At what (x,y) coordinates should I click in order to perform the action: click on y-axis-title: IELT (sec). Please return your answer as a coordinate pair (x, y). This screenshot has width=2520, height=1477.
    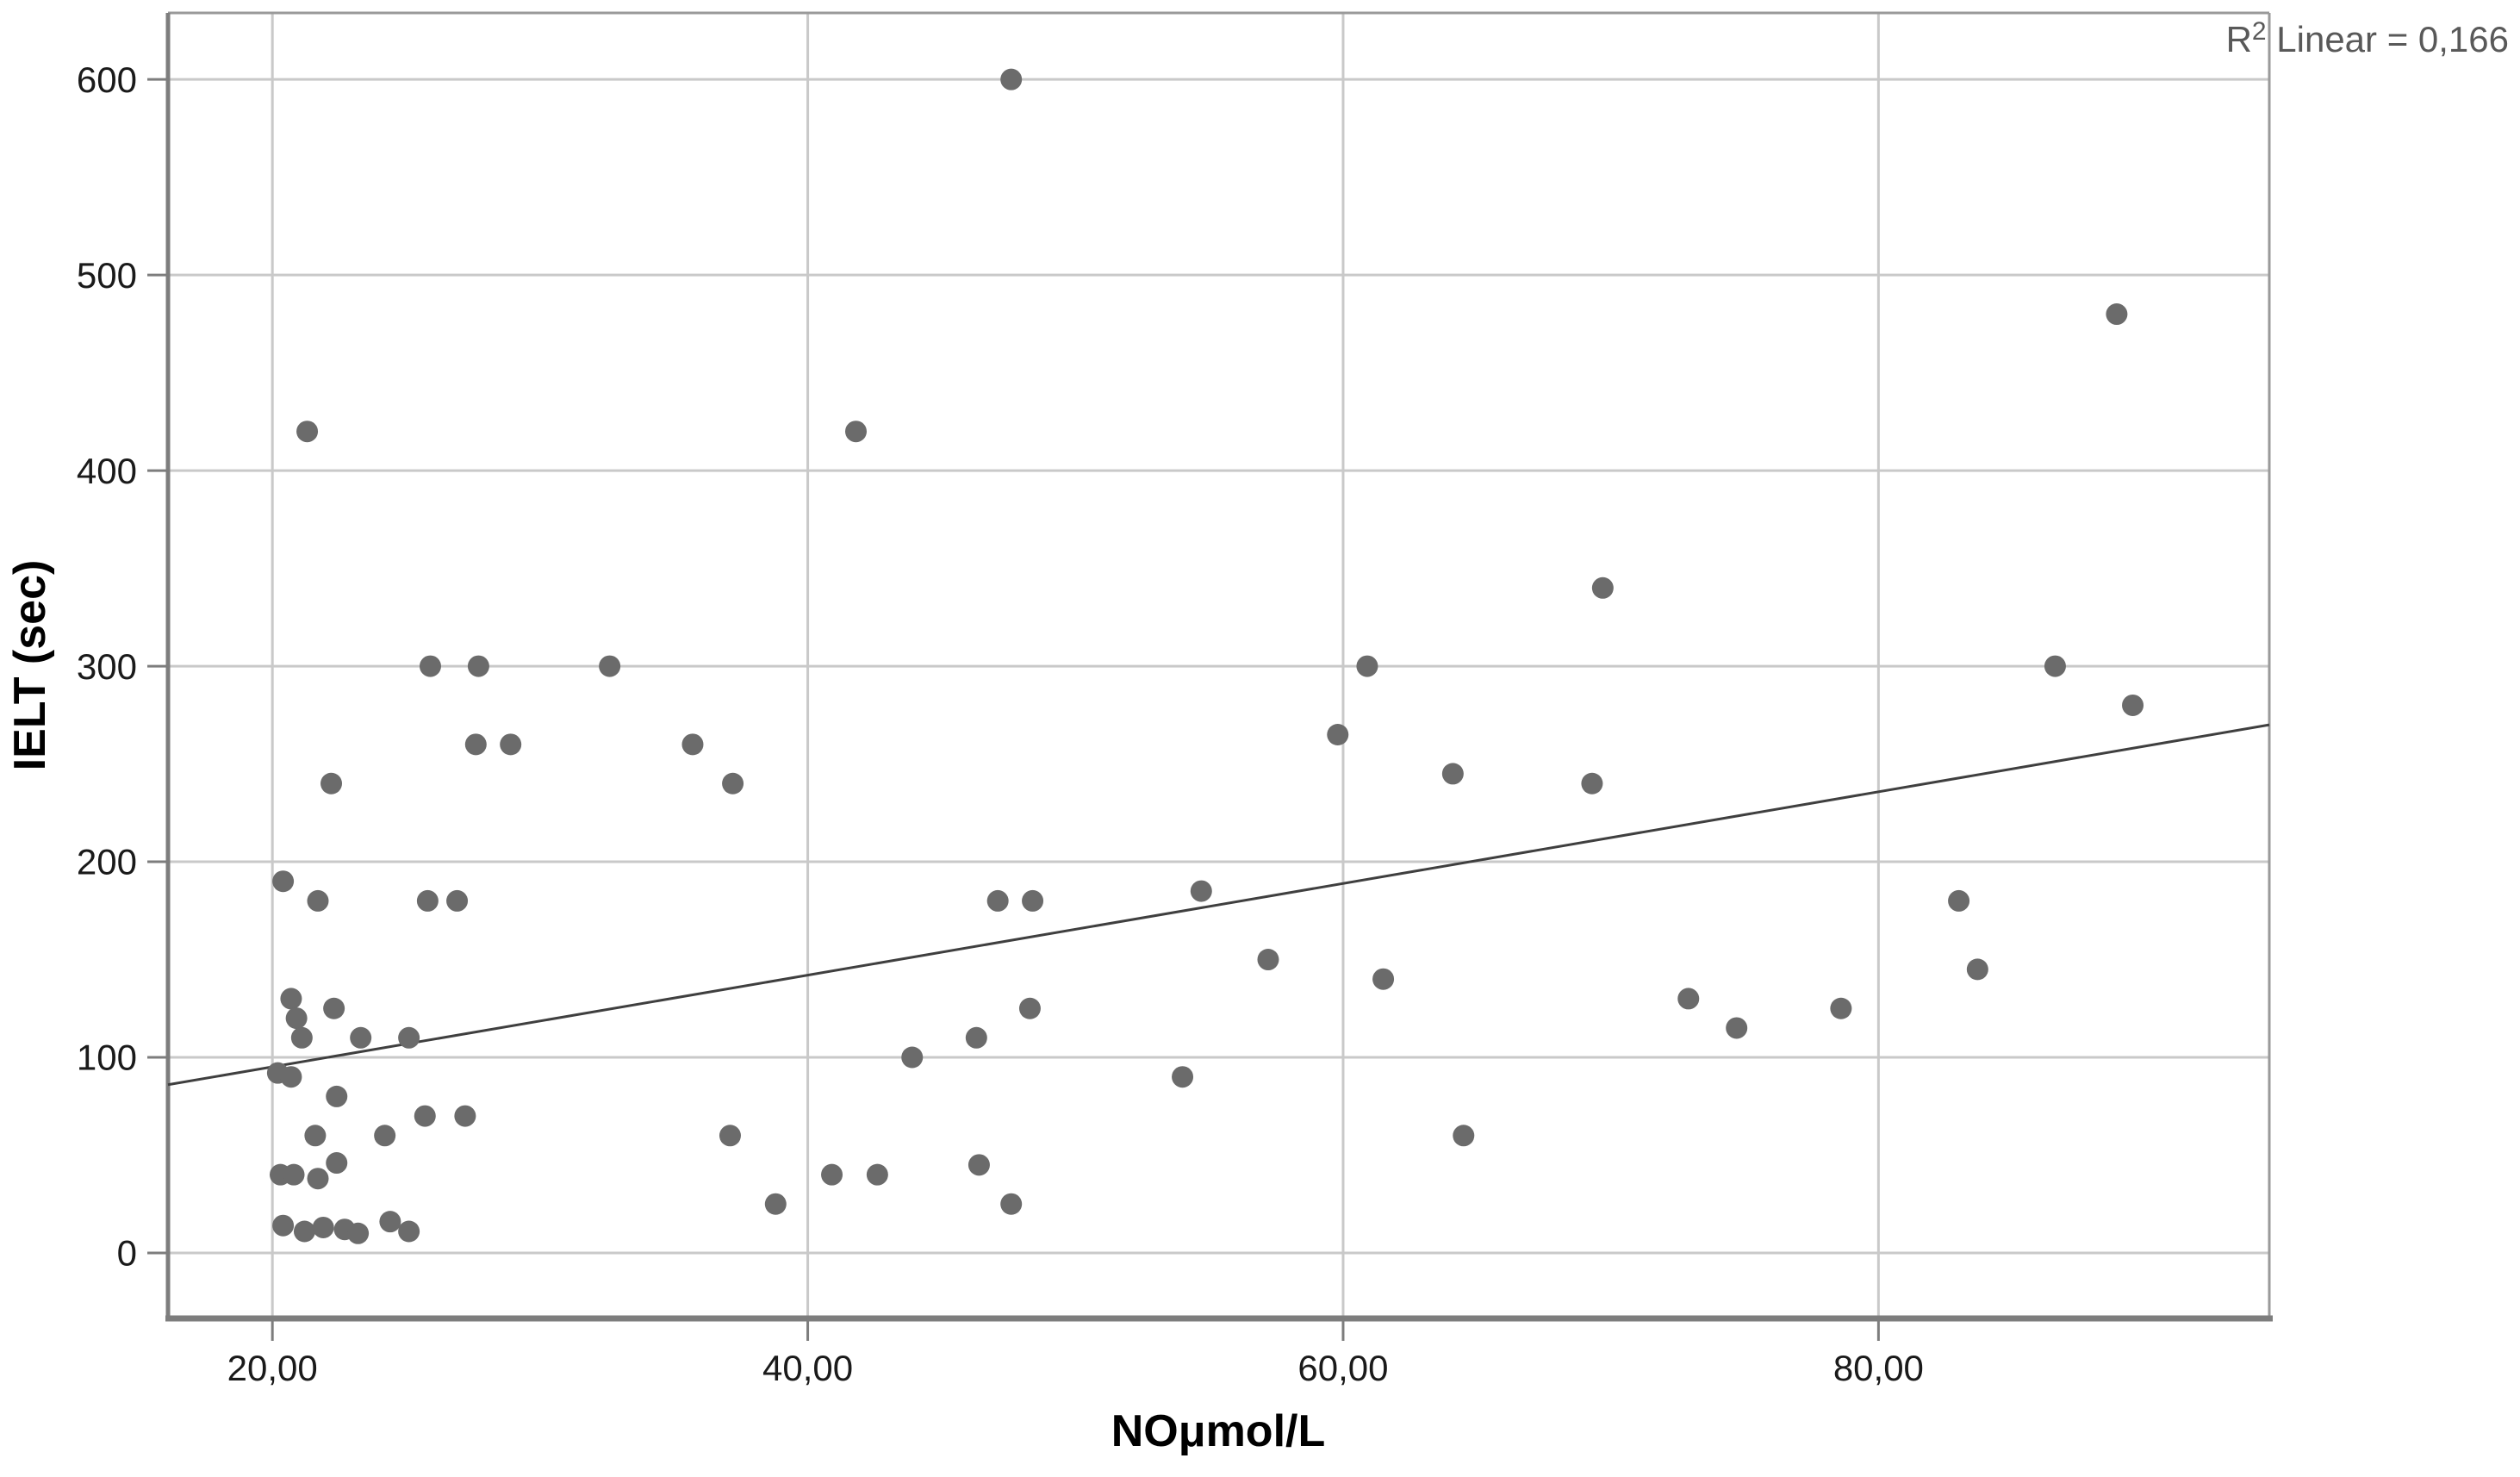
    Looking at the image, I should click on (30, 666).